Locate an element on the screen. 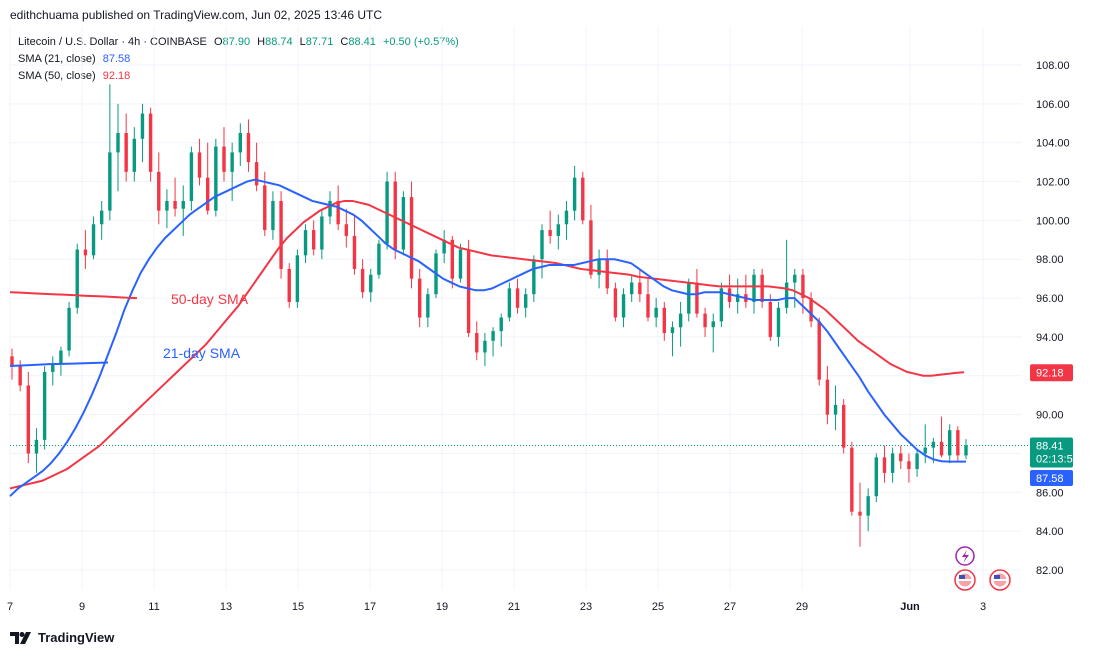  sma21-price-tag-text: 87.58 is located at coordinates (1050, 479).